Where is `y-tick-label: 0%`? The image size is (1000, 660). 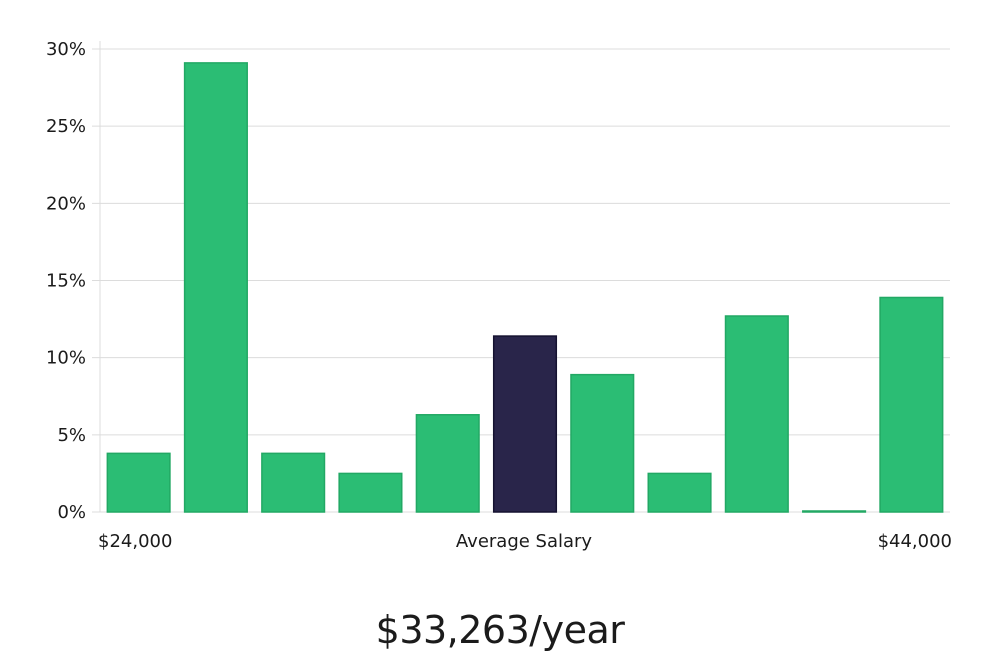
y-tick-label: 0% is located at coordinates (71, 512).